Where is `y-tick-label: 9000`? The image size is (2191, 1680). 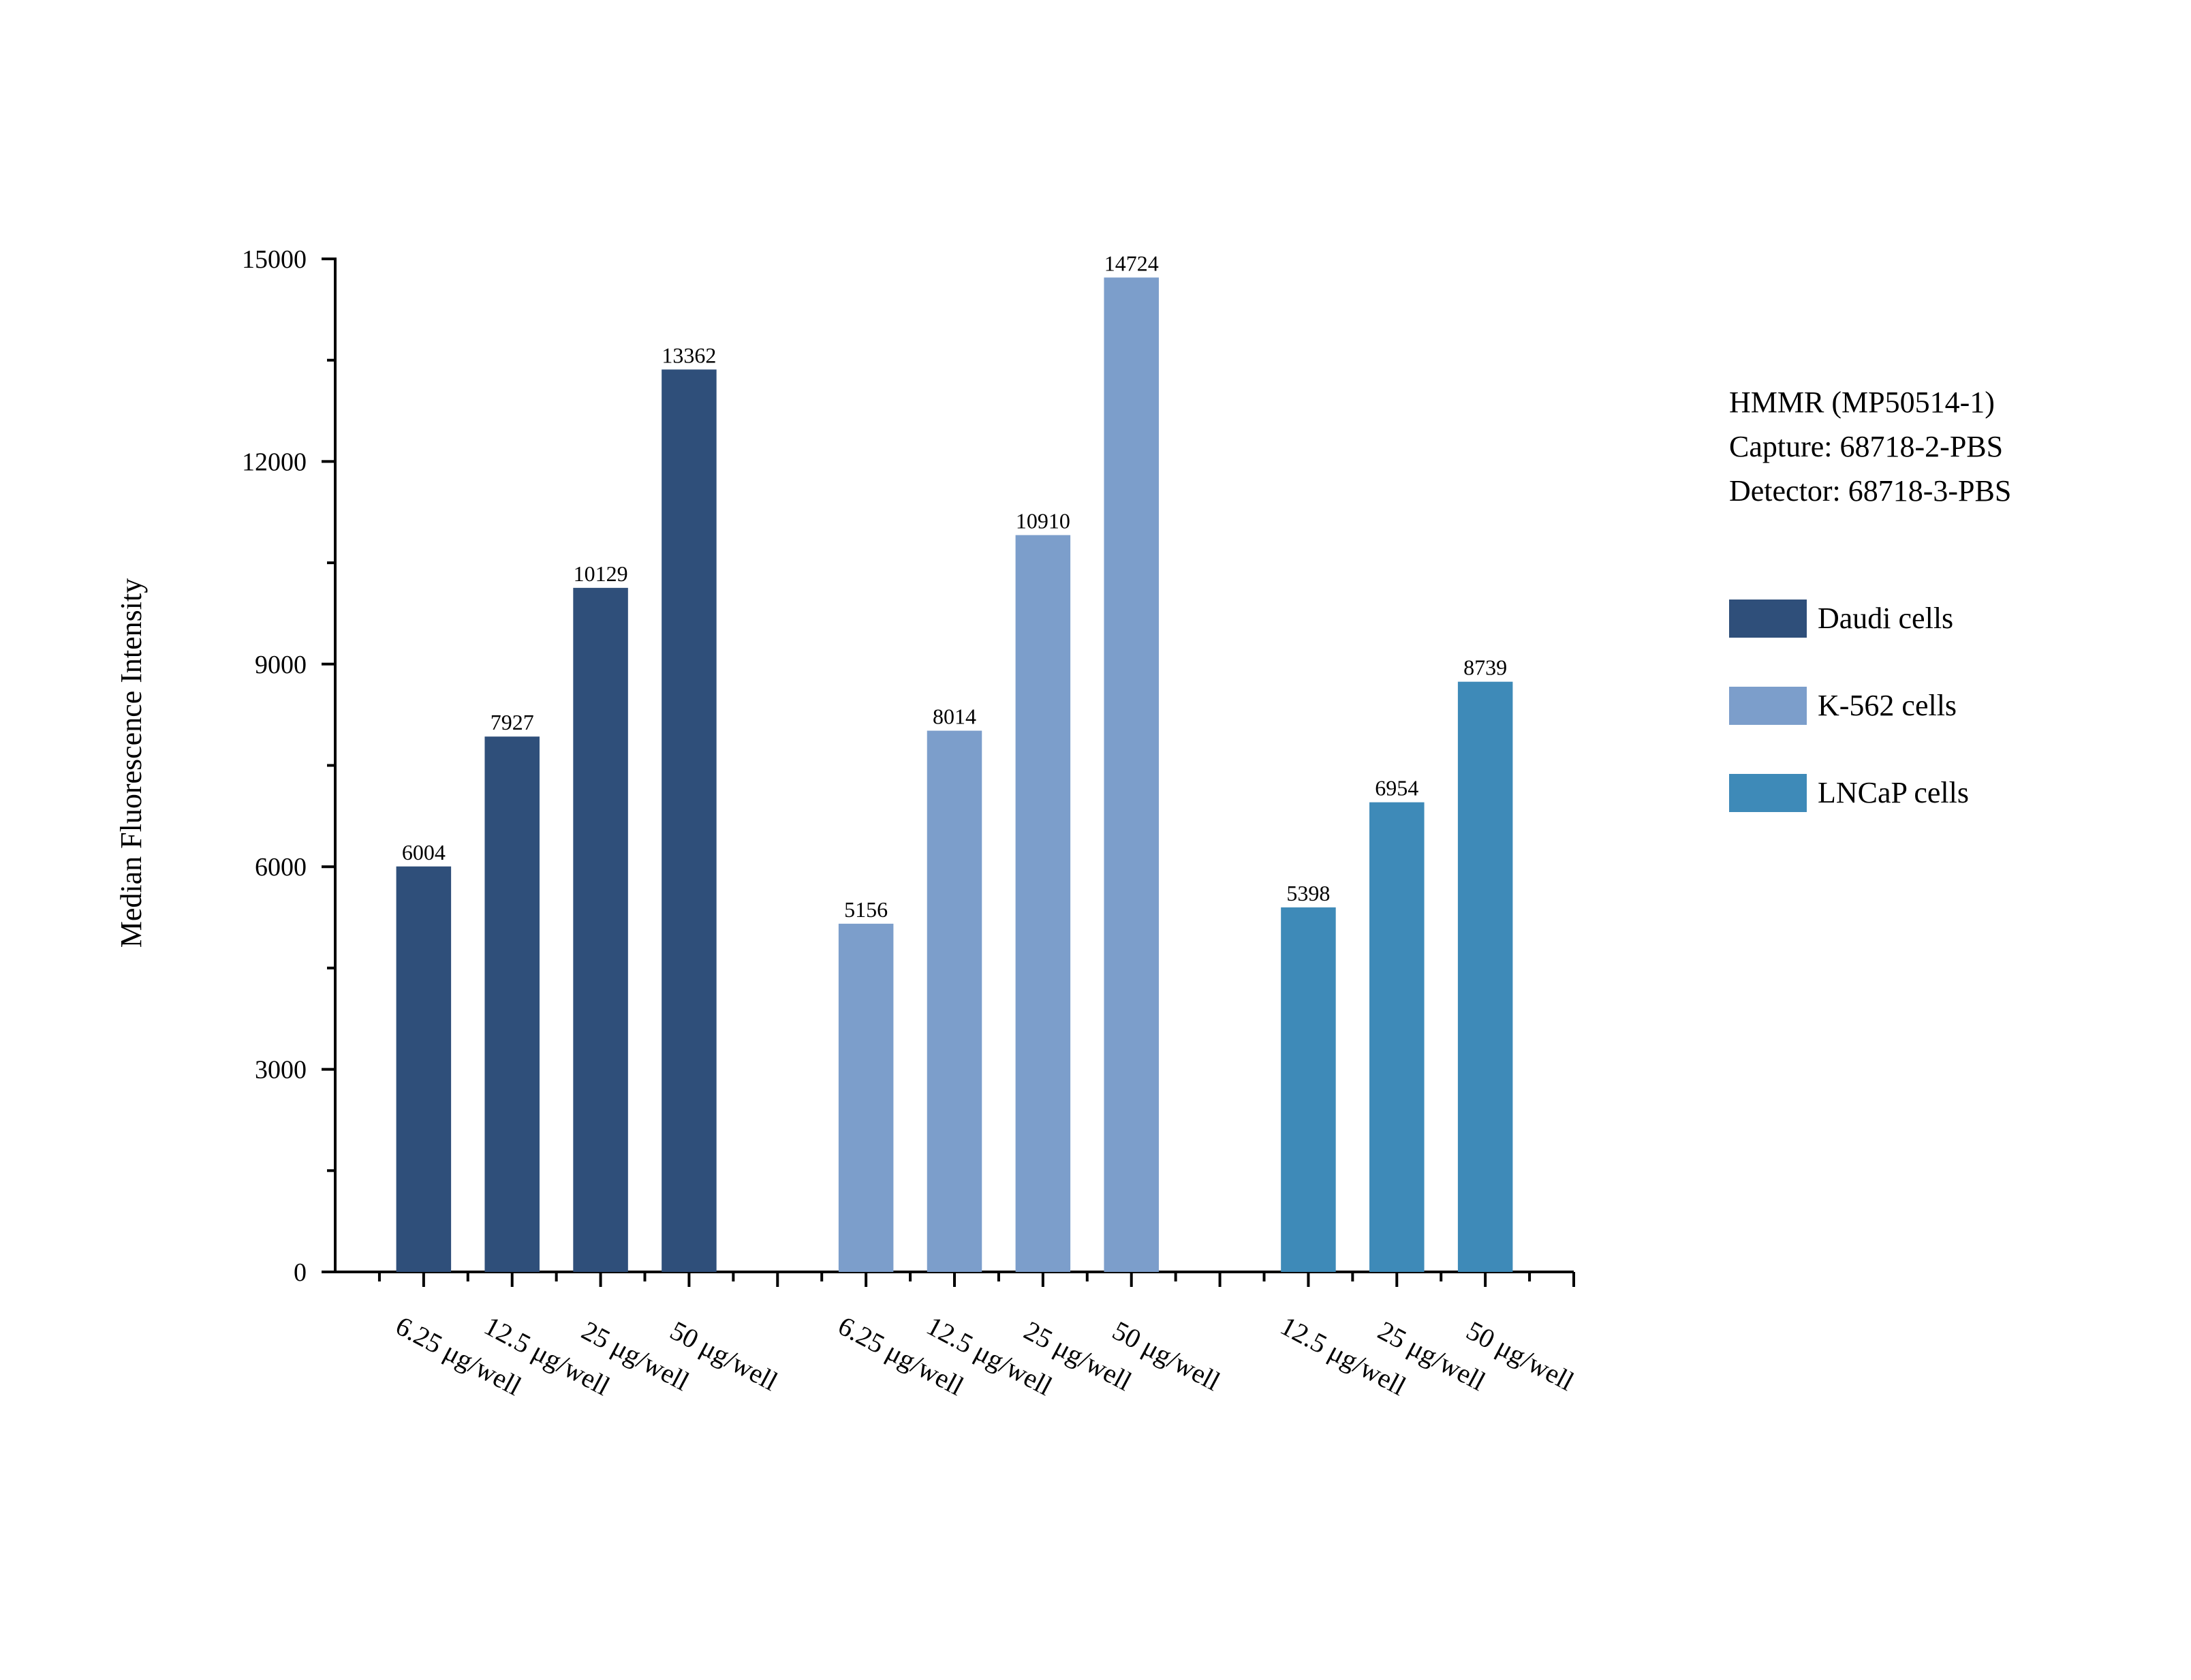 y-tick-label: 9000 is located at coordinates (281, 665).